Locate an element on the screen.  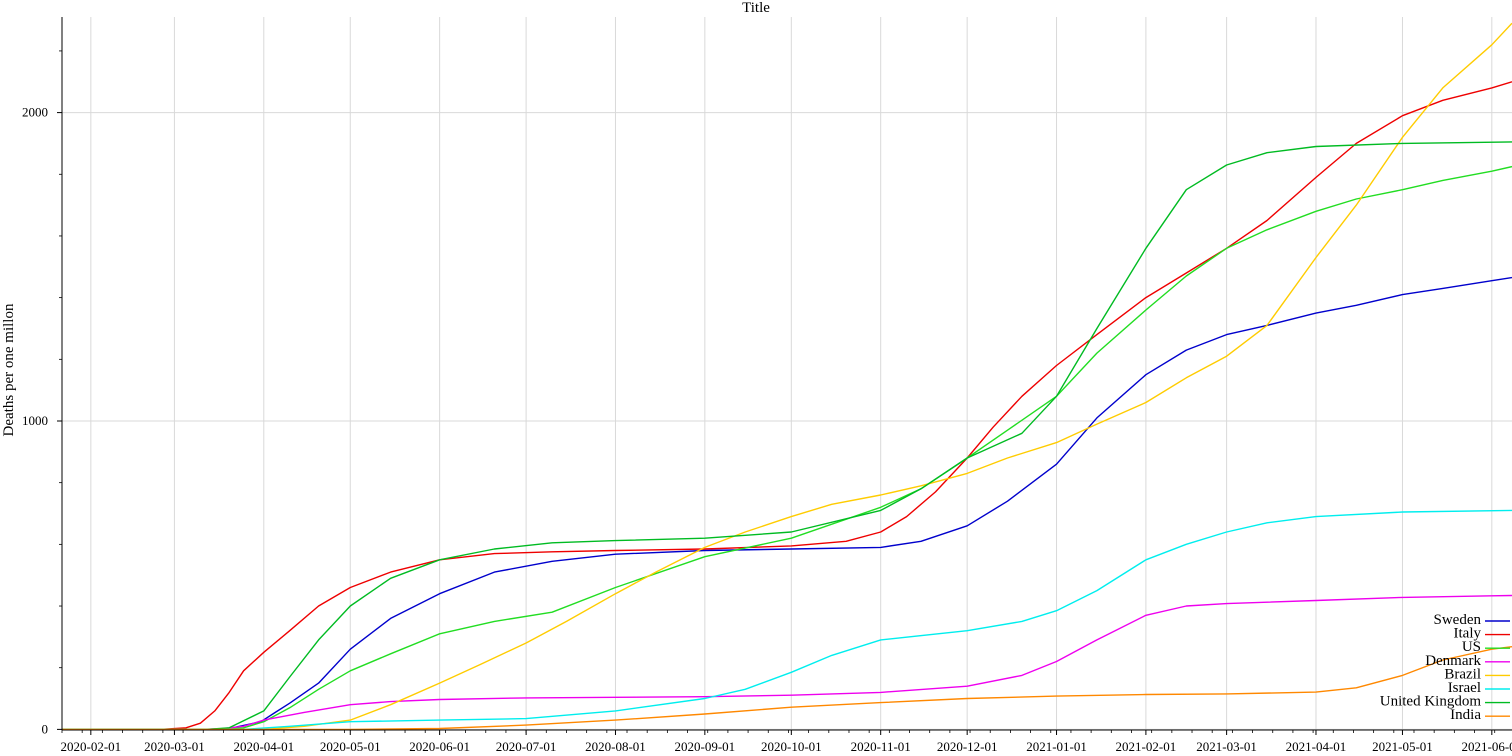
x-tick-label: 2021-05-01 is located at coordinates (1402, 746).